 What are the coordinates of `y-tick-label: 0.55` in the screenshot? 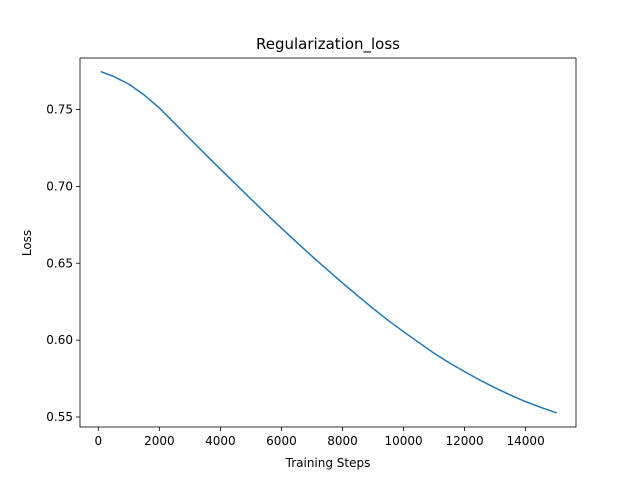 It's located at (59, 417).